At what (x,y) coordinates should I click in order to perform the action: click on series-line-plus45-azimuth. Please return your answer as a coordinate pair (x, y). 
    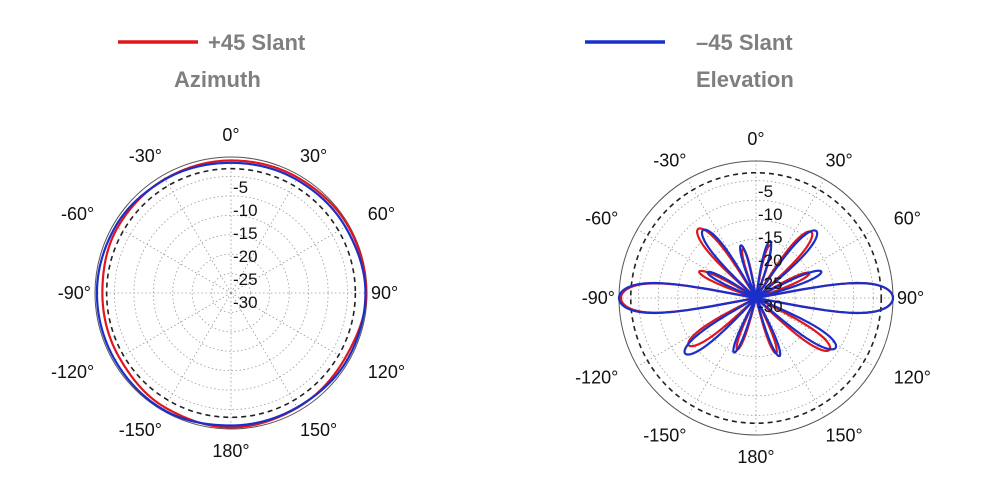
    Looking at the image, I should click on (234, 294).